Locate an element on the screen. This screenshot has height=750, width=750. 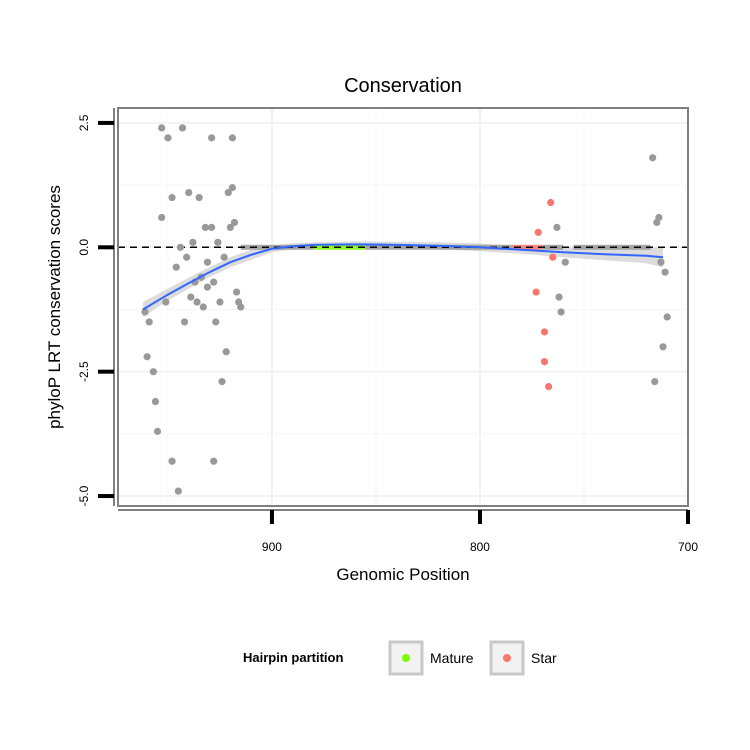
y-tick-label: -5.0 is located at coordinates (84, 495).